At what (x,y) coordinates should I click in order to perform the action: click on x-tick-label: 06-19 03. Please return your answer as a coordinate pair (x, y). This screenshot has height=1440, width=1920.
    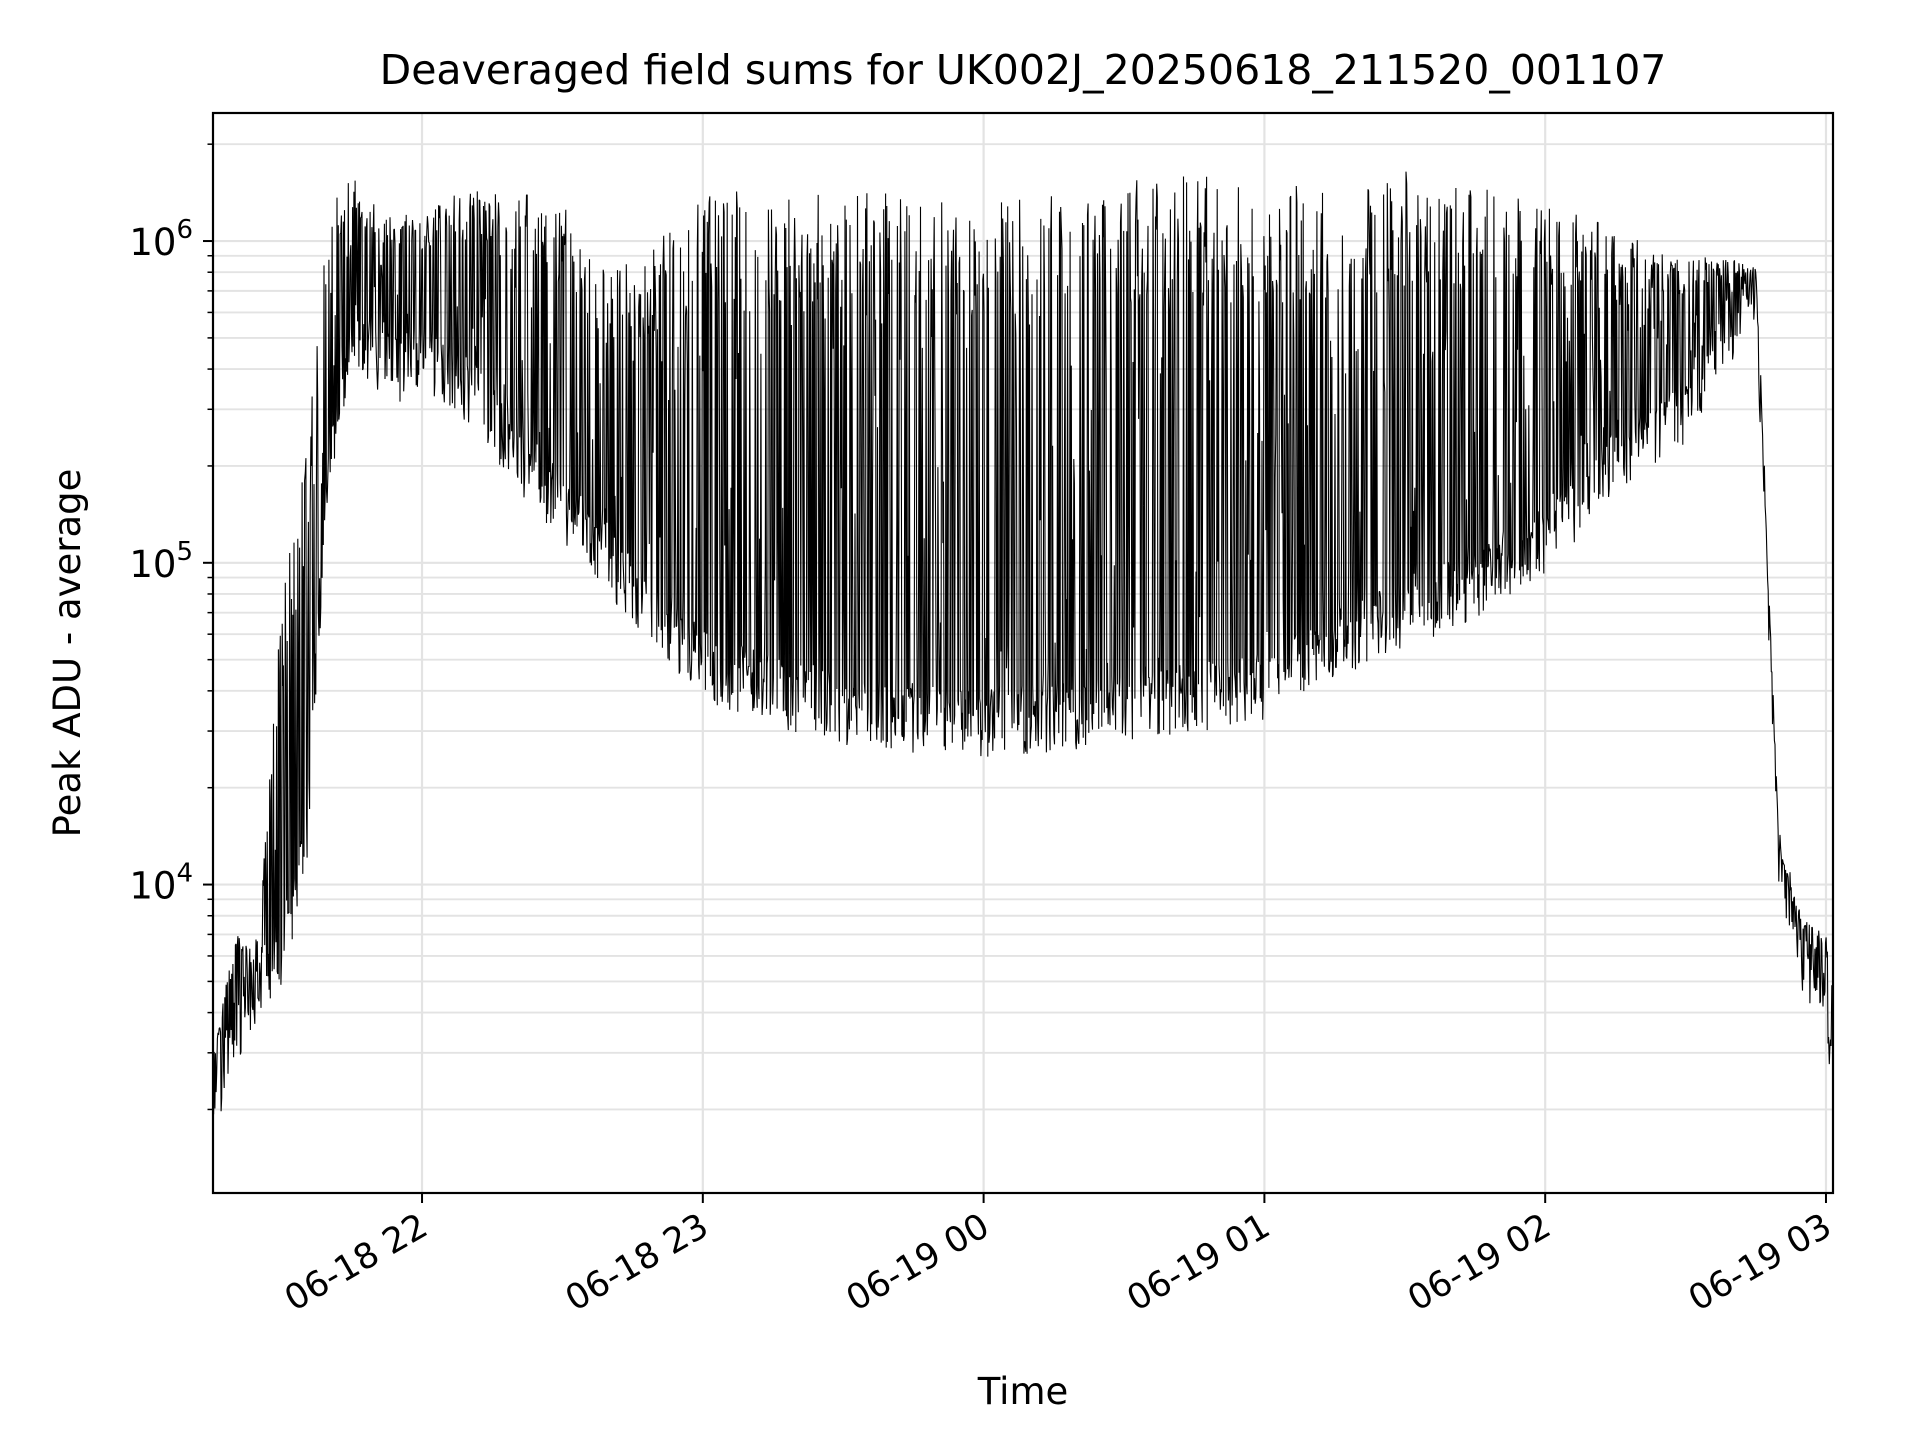
    Looking at the image, I should click on (1760, 1262).